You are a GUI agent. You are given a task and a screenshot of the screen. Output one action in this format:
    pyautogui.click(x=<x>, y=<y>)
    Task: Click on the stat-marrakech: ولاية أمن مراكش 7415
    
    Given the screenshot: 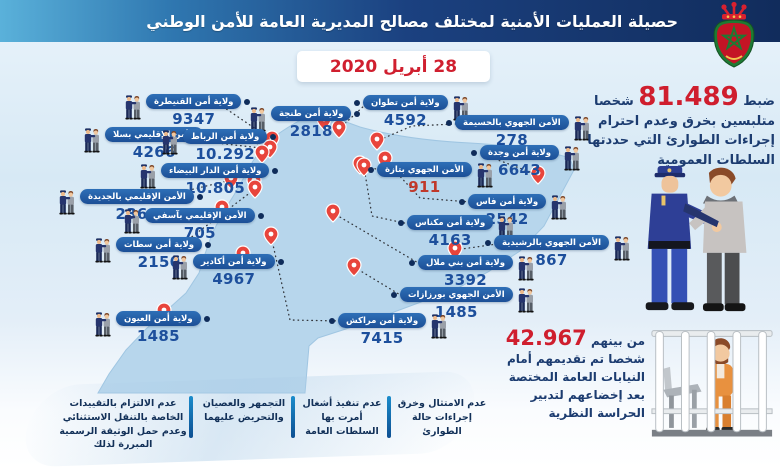 What is the action you would take?
    pyautogui.click(x=393, y=330)
    